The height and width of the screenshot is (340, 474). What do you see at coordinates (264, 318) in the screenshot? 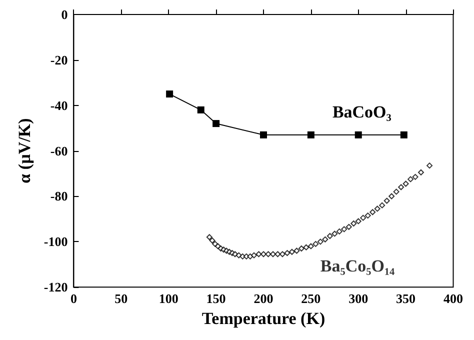
I see `x-axis-title: Temperature (K)` at bounding box center [264, 318].